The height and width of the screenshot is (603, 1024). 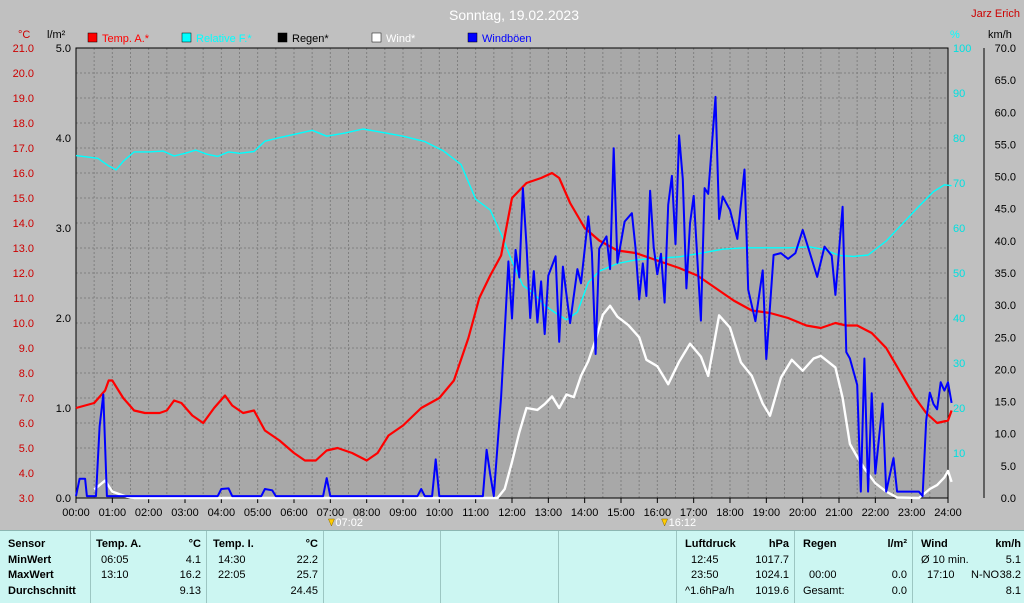 What do you see at coordinates (23, 224) in the screenshot?
I see `temp-tick-label: 14.0` at bounding box center [23, 224].